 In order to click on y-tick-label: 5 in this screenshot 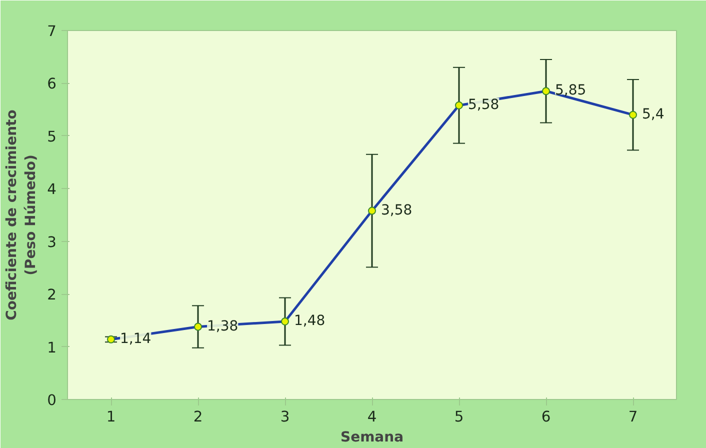, I will do `click(52, 137)`.